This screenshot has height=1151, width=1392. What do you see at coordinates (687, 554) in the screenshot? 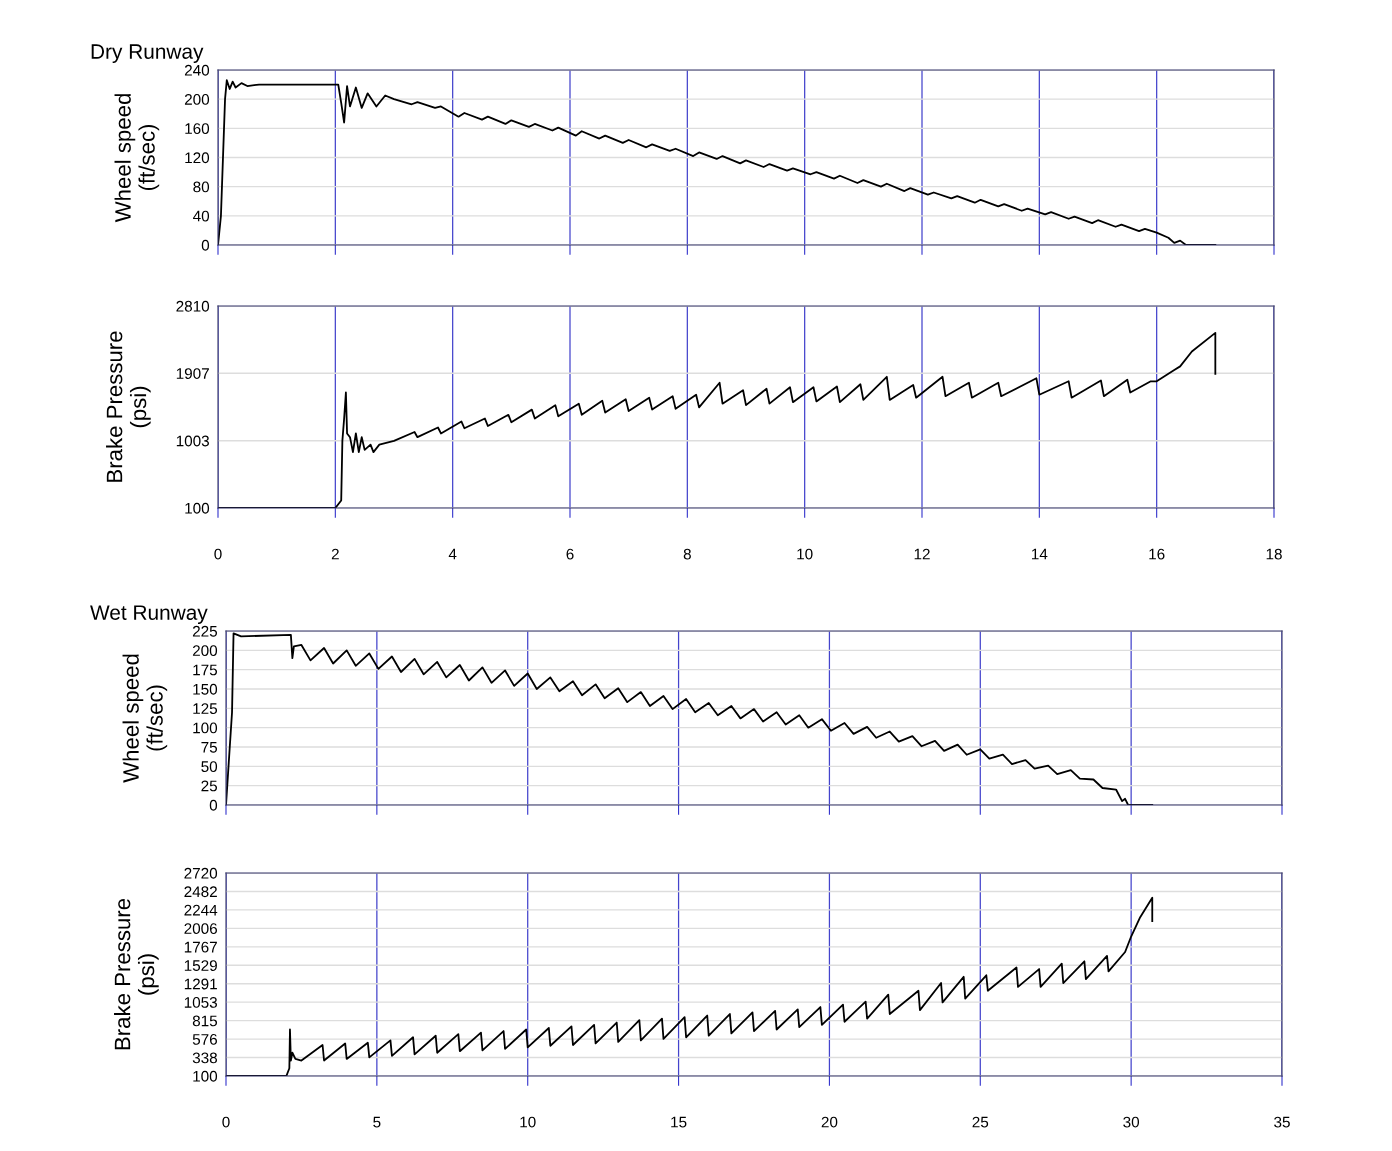
I see `x-tick-label: 8` at bounding box center [687, 554].